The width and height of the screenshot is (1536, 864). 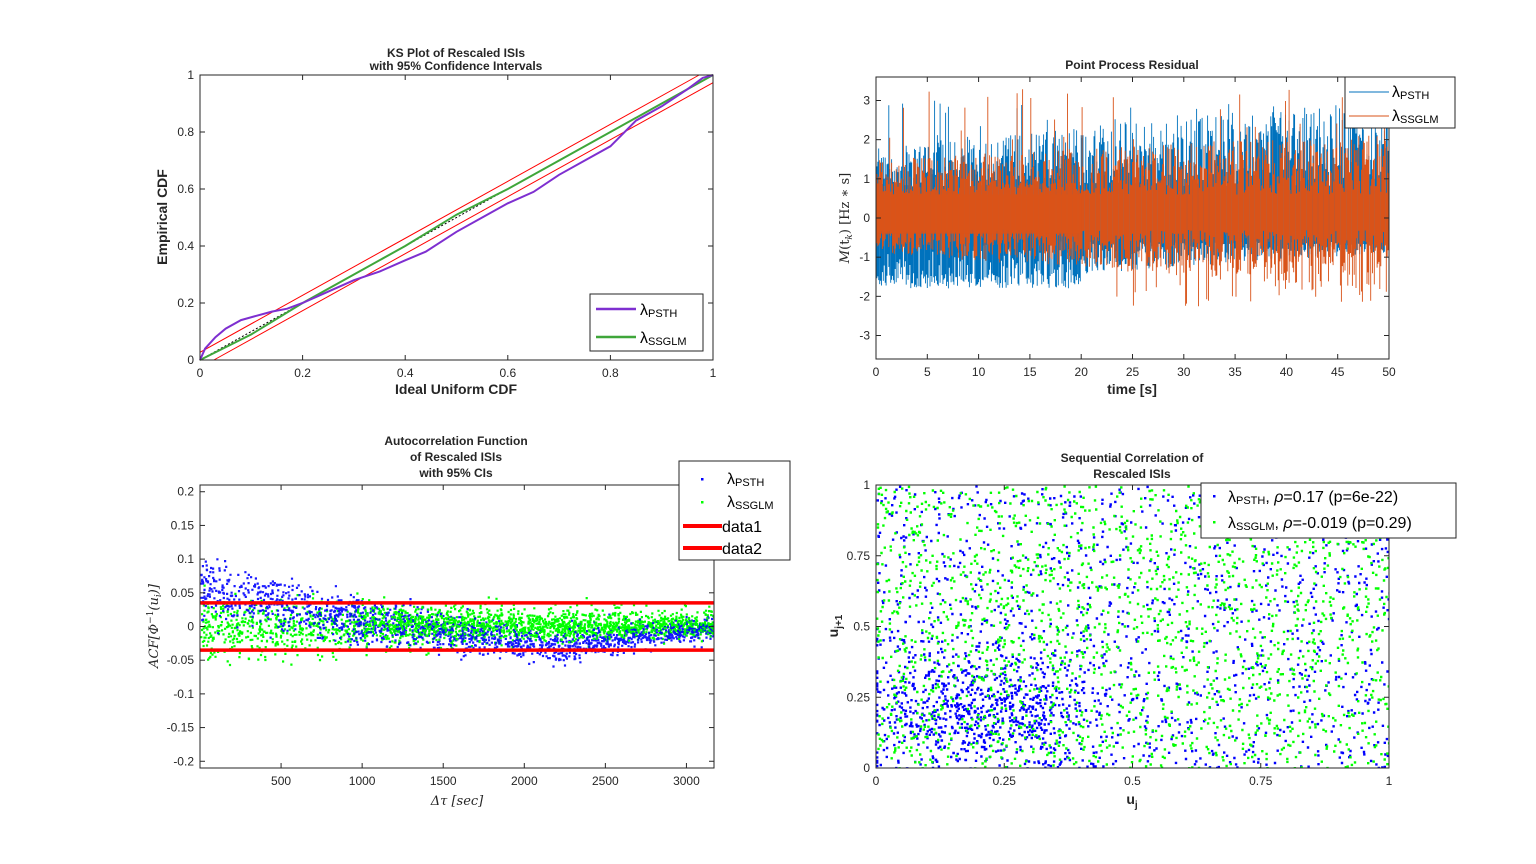 I want to click on acf-legend-data2-label: data2, so click(x=742, y=549).